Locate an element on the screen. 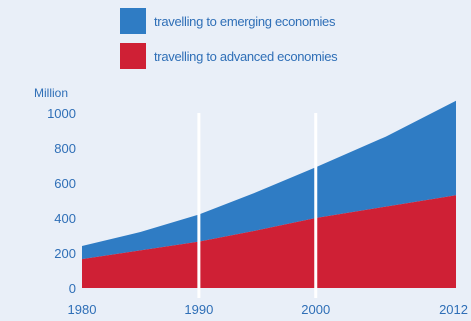 The image size is (471, 321). x-axis-ticks: 1980 1990 2000 2012 is located at coordinates (268, 309).